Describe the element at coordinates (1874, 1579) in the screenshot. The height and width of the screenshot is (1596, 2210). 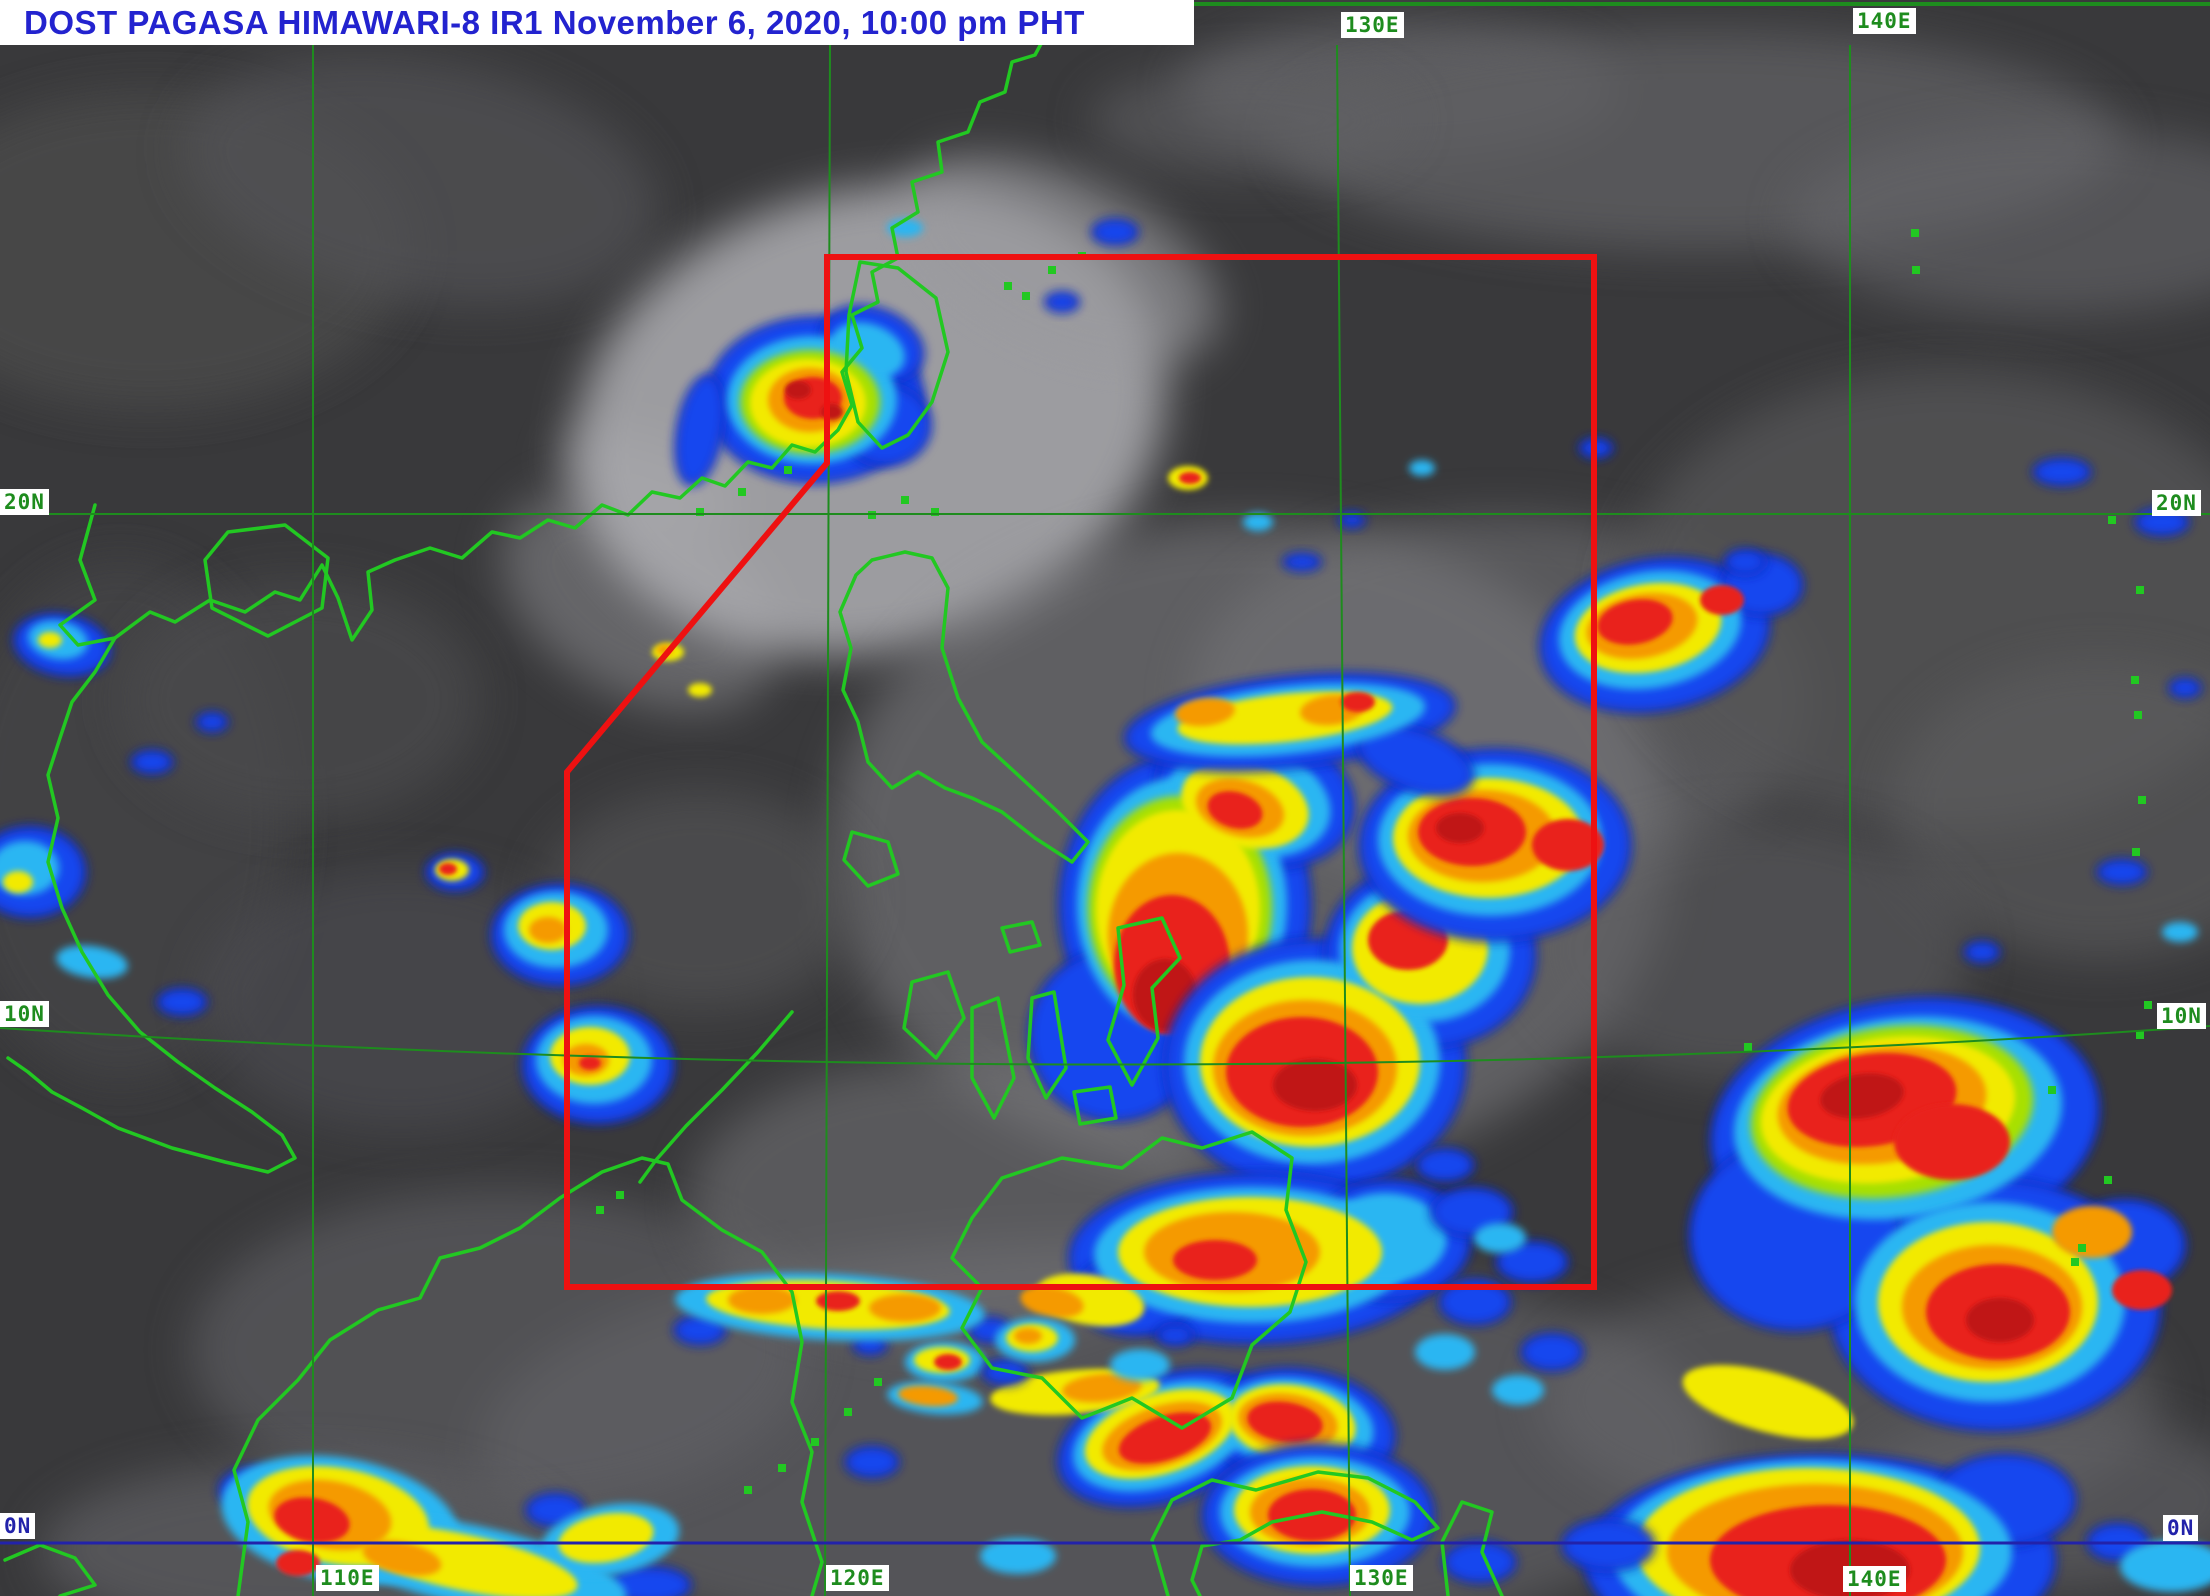
I see `grid-label-140e-bottom: 140E` at that location.